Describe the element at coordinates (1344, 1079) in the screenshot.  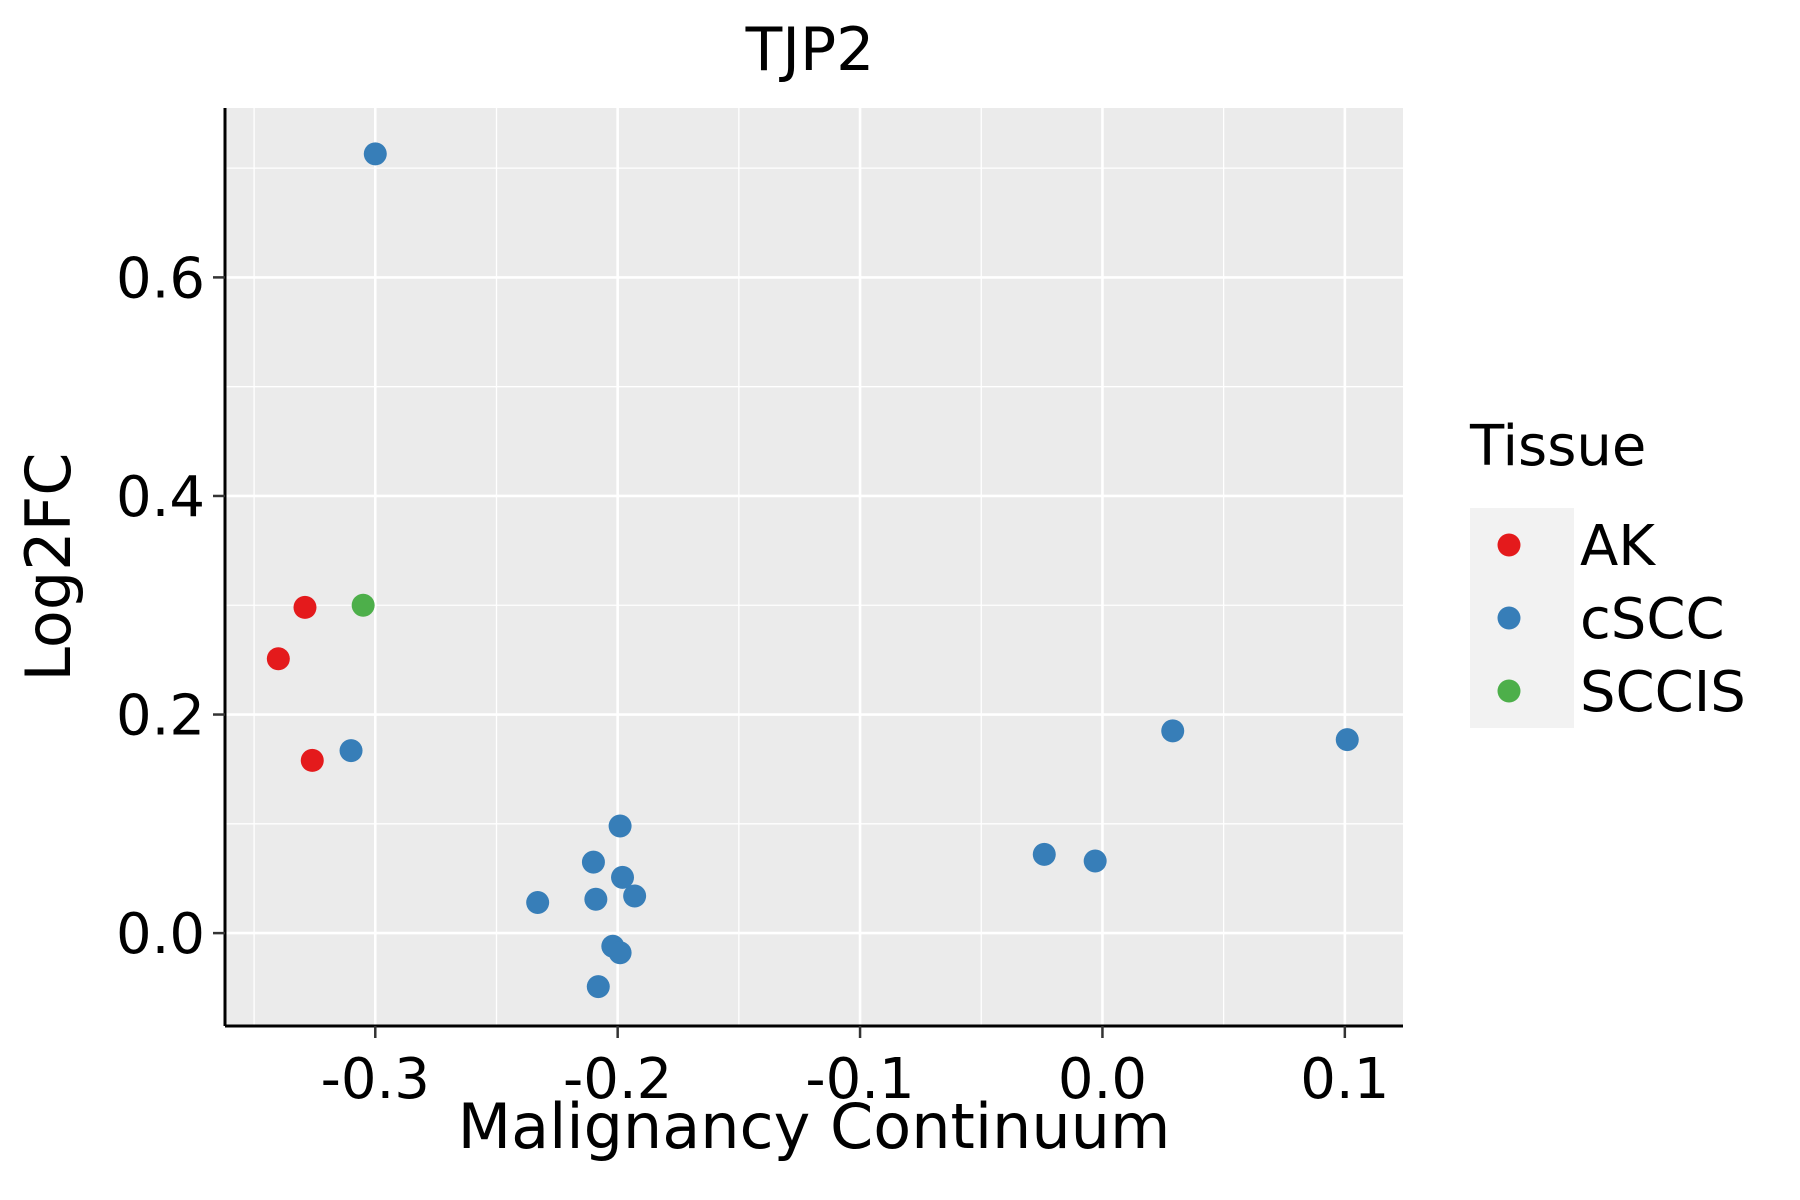
I see `x-tick-label: 0.1` at that location.